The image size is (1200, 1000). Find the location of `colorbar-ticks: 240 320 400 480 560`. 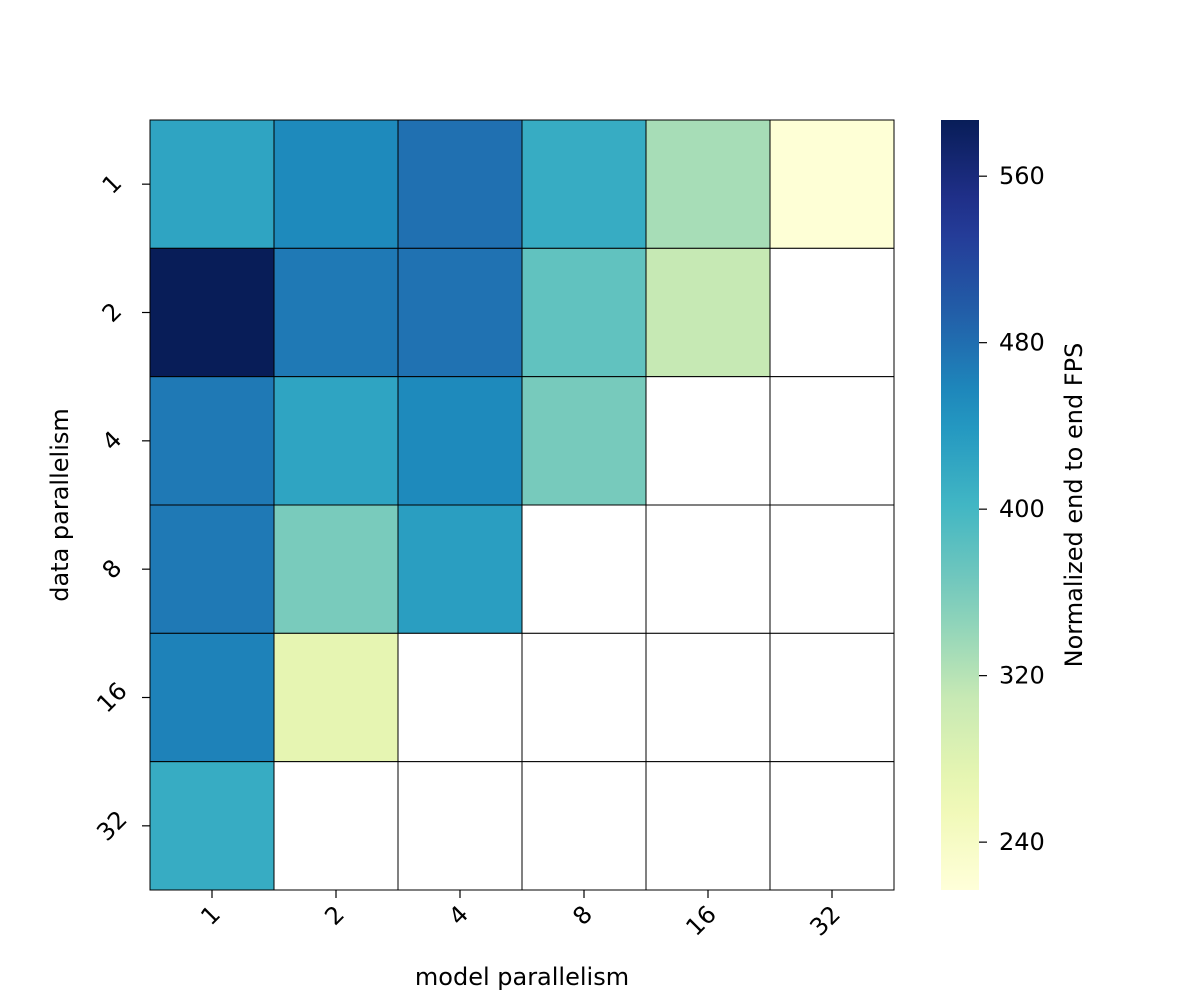

colorbar-ticks: 240 320 400 480 560 is located at coordinates (1012, 509).